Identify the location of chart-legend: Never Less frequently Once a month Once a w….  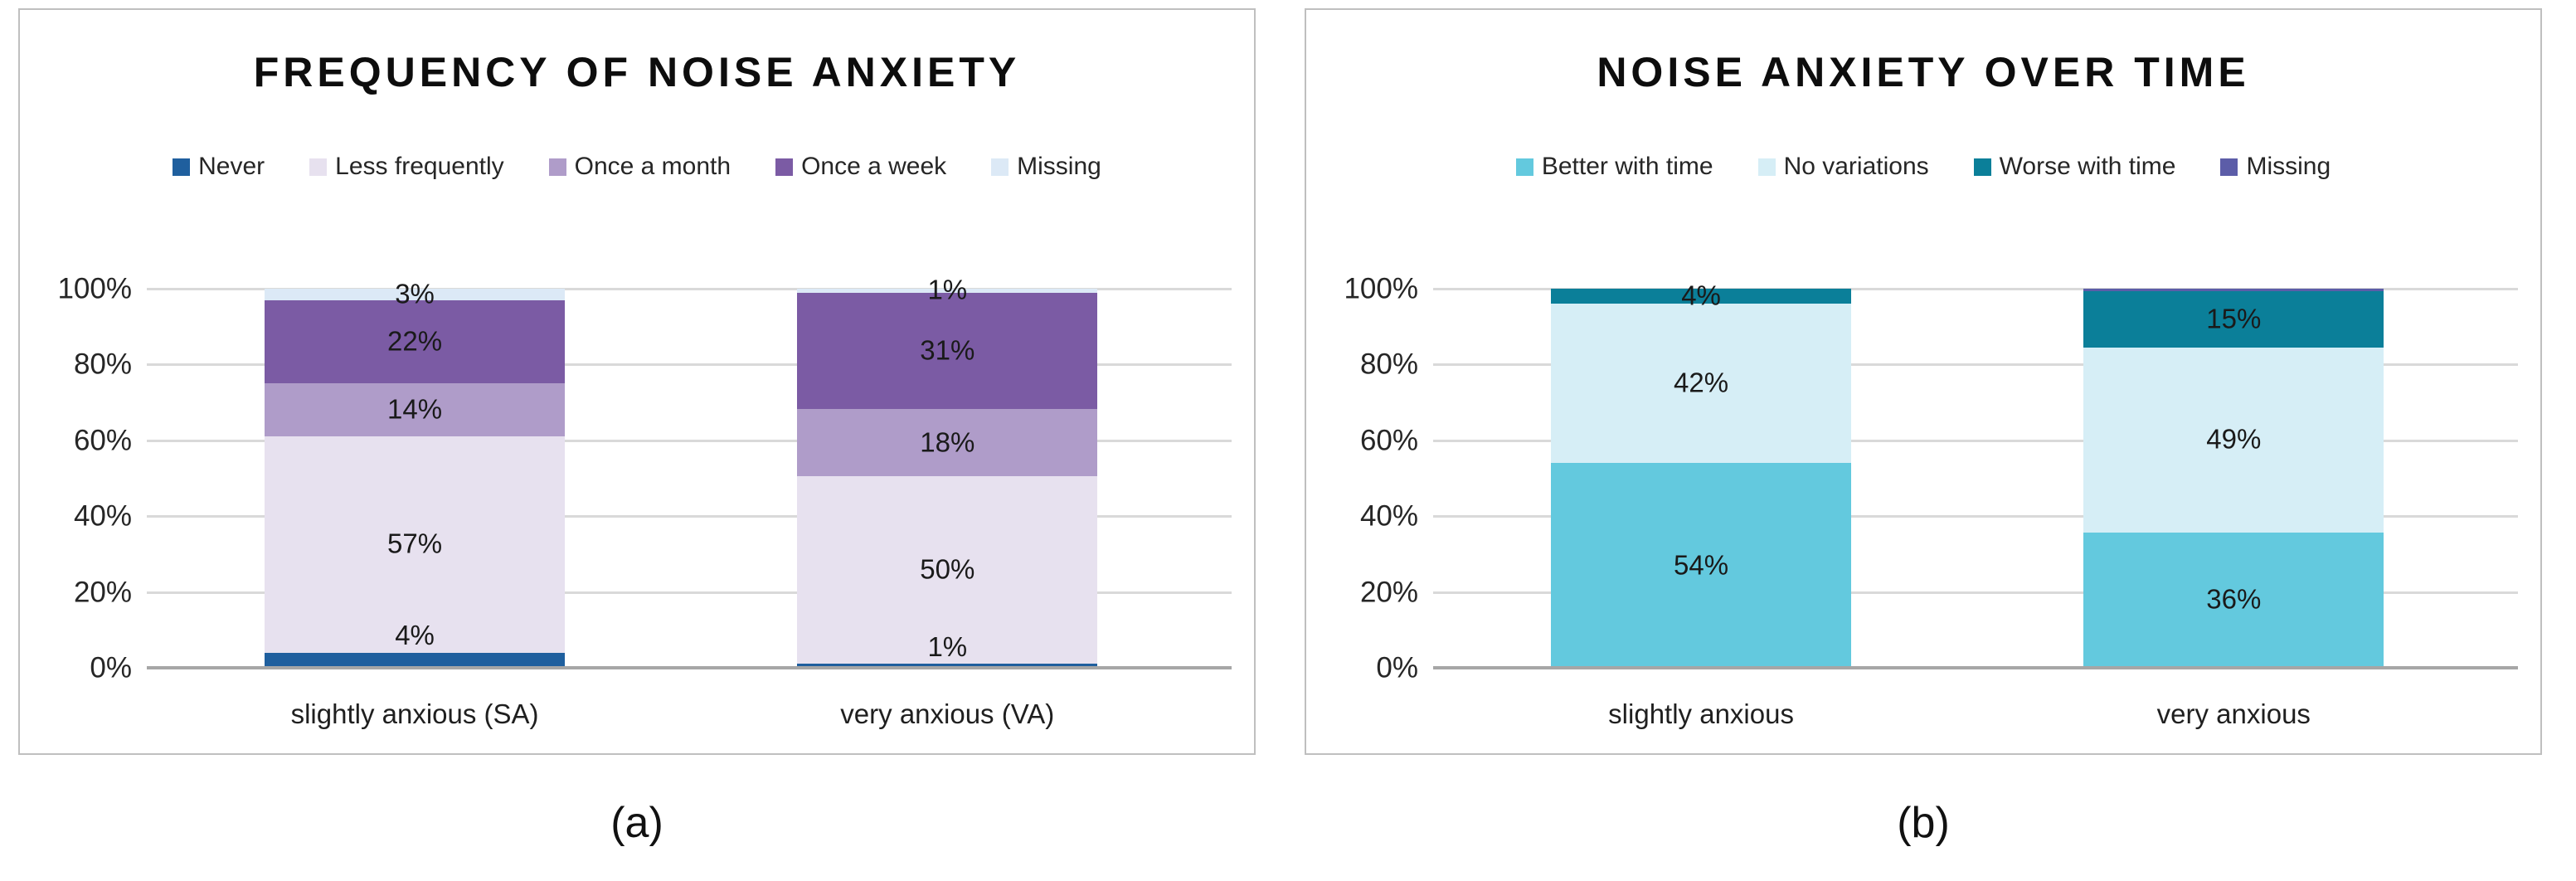
(637, 167).